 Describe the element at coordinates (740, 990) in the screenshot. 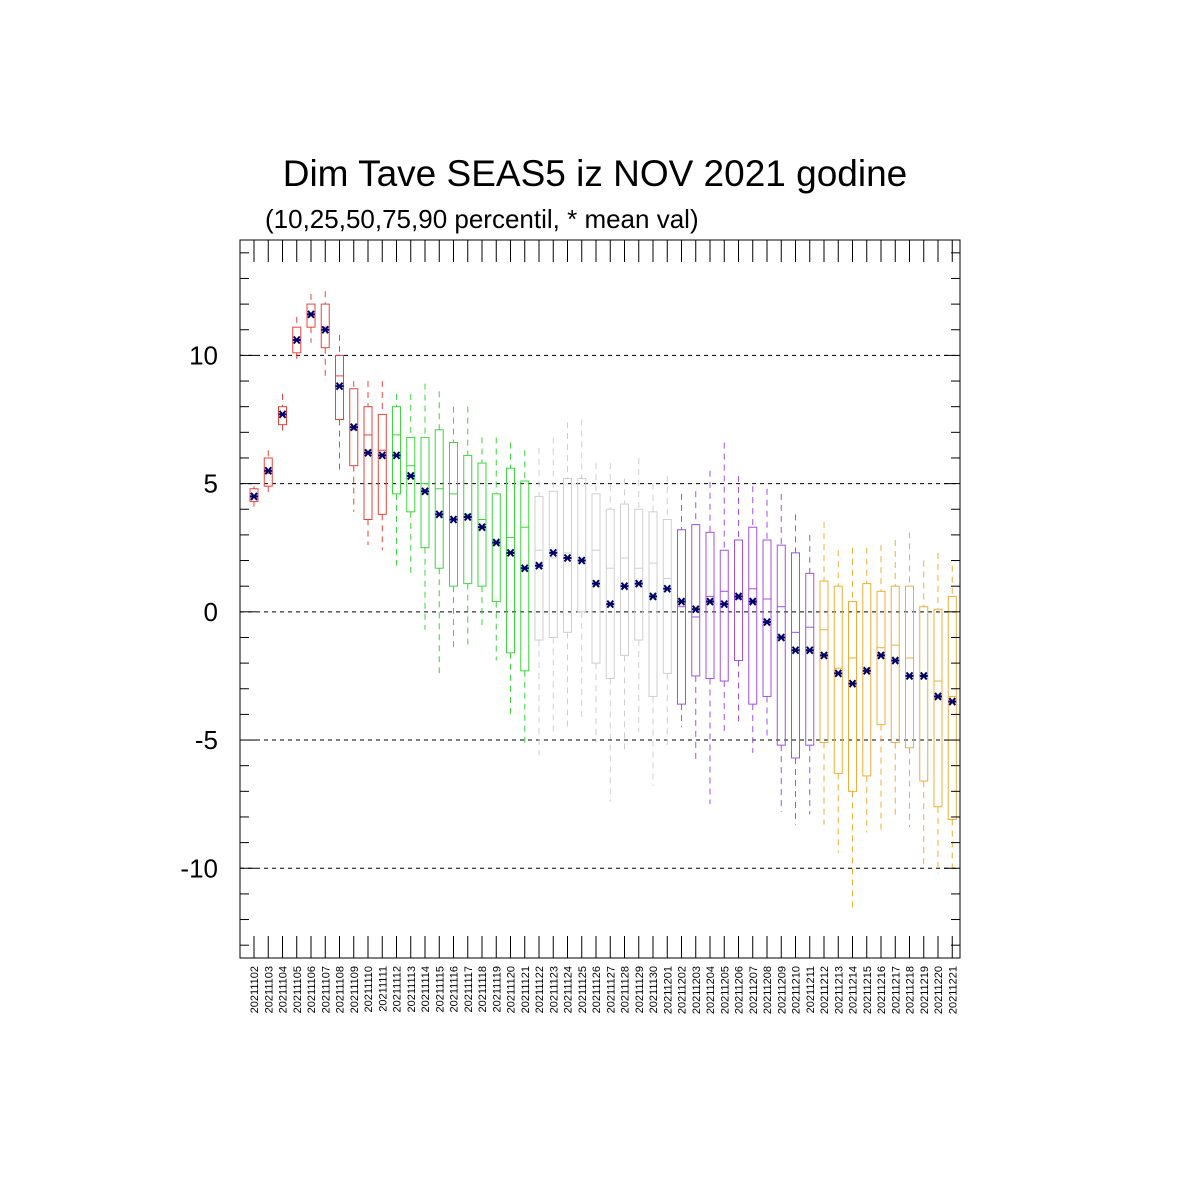

I see `x-tick-label: 20211206` at that location.